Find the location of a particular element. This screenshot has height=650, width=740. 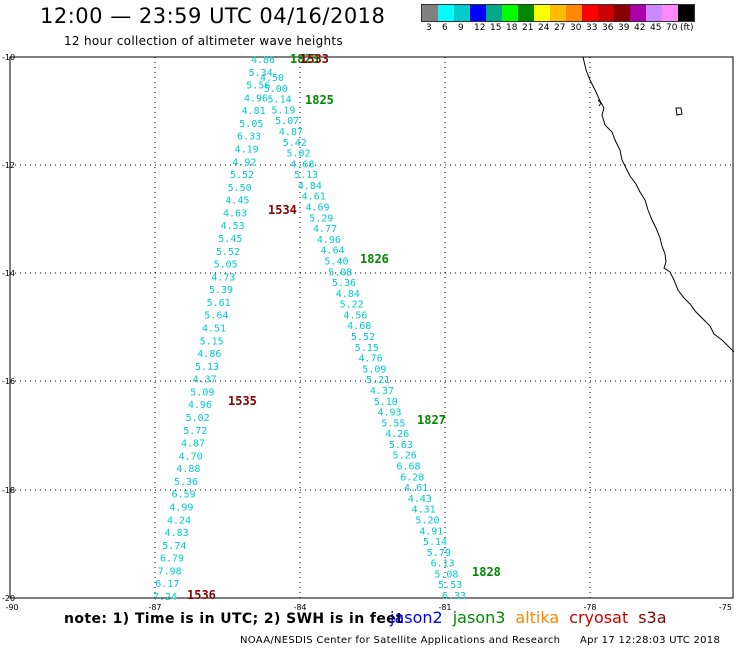

swh-value: 5.45 is located at coordinates (230, 239).